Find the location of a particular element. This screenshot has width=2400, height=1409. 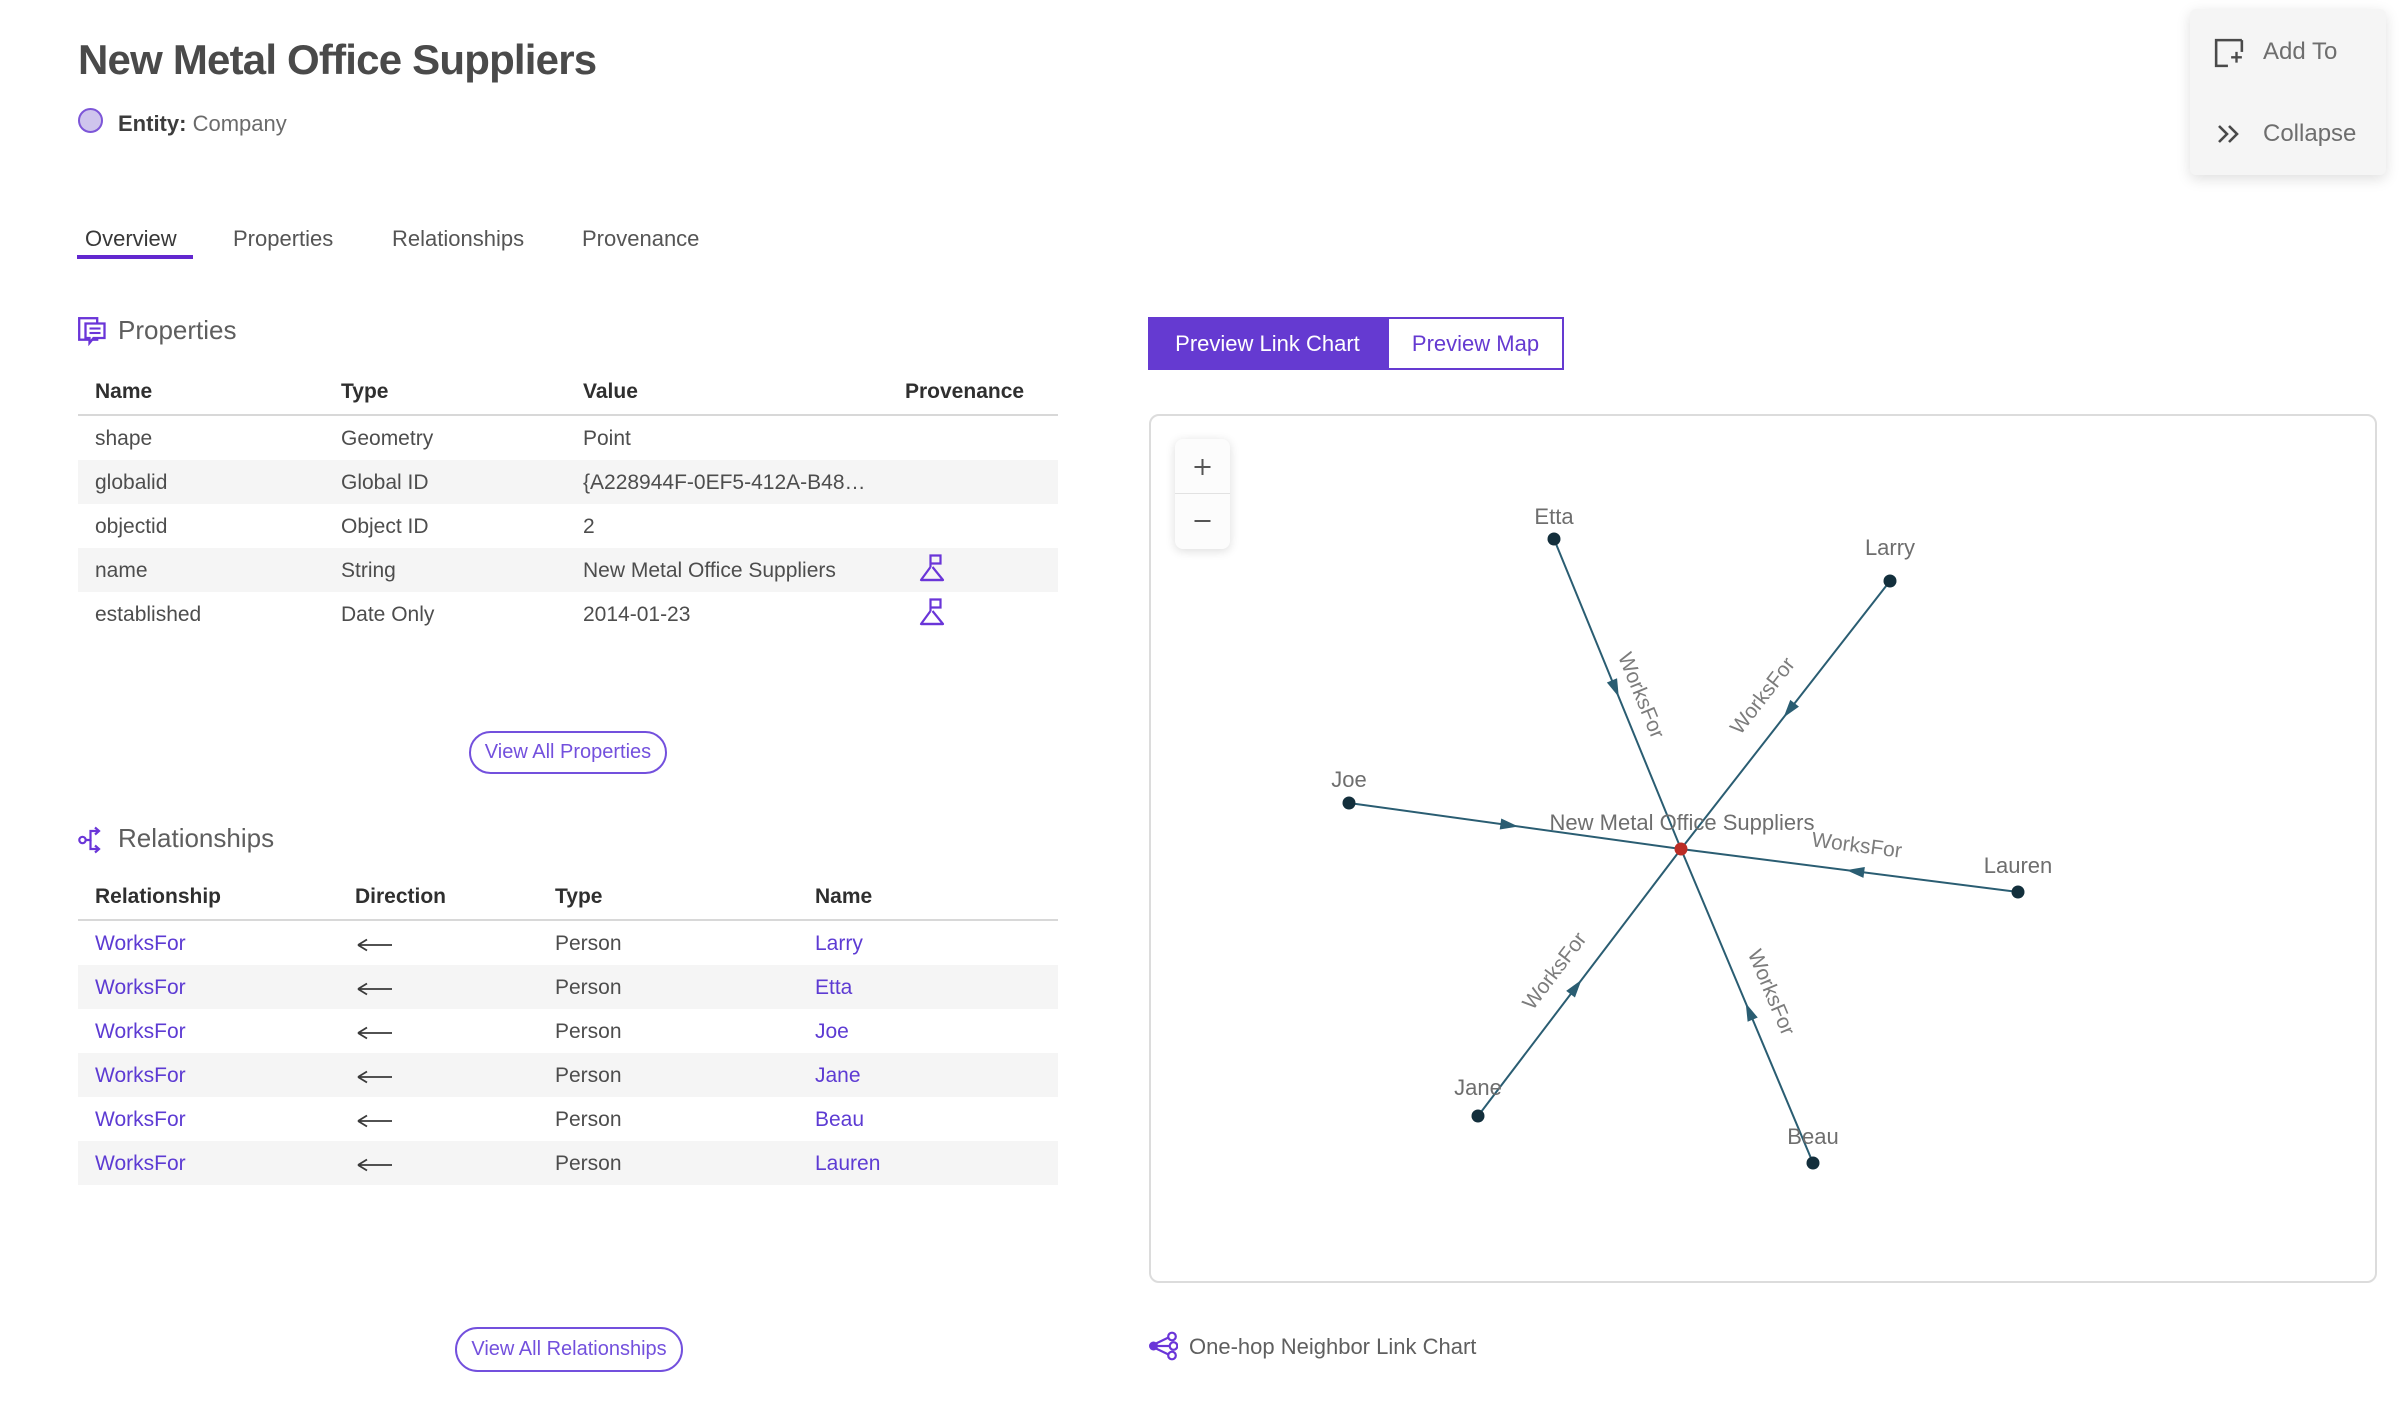

svg-text: Joe is located at coordinates (1348, 779).